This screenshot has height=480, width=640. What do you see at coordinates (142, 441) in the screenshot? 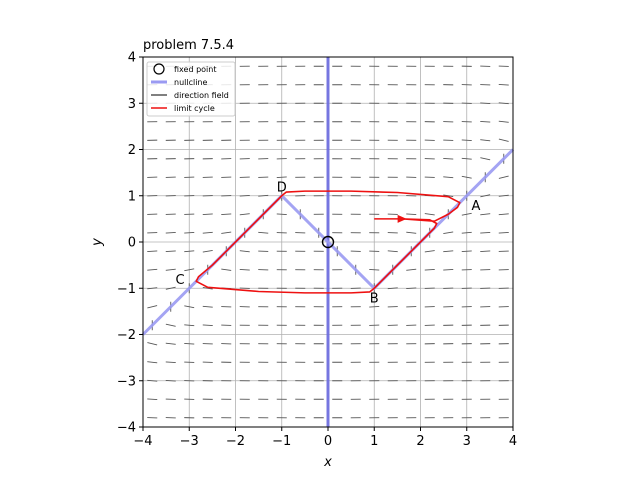
I see `x-tick-label: −4` at bounding box center [142, 441].